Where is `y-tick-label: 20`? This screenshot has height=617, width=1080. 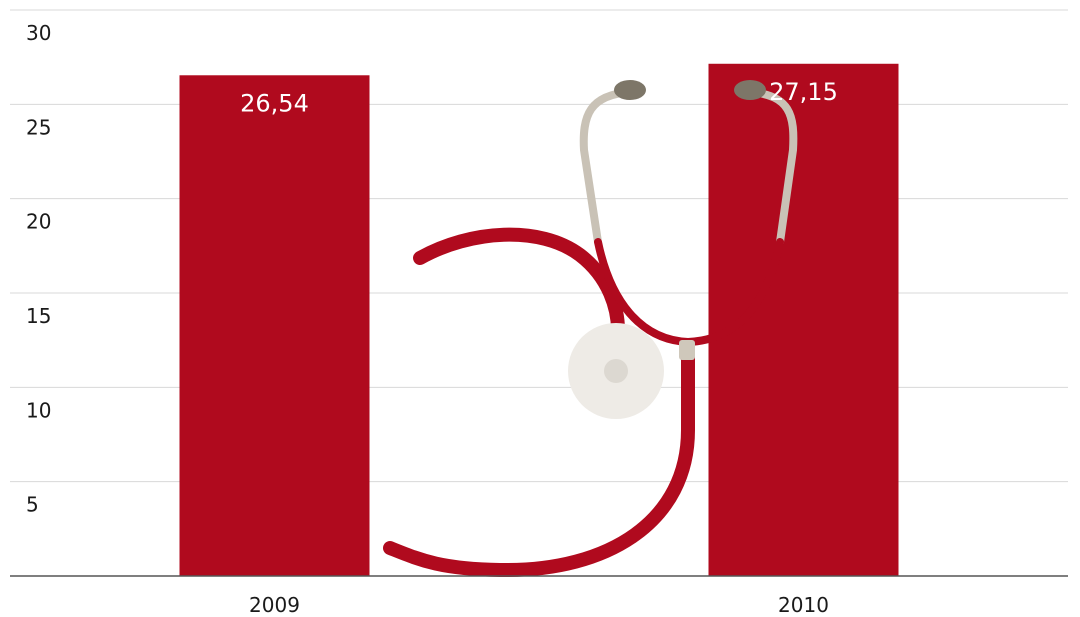
y-tick-label: 20 is located at coordinates (38, 222).